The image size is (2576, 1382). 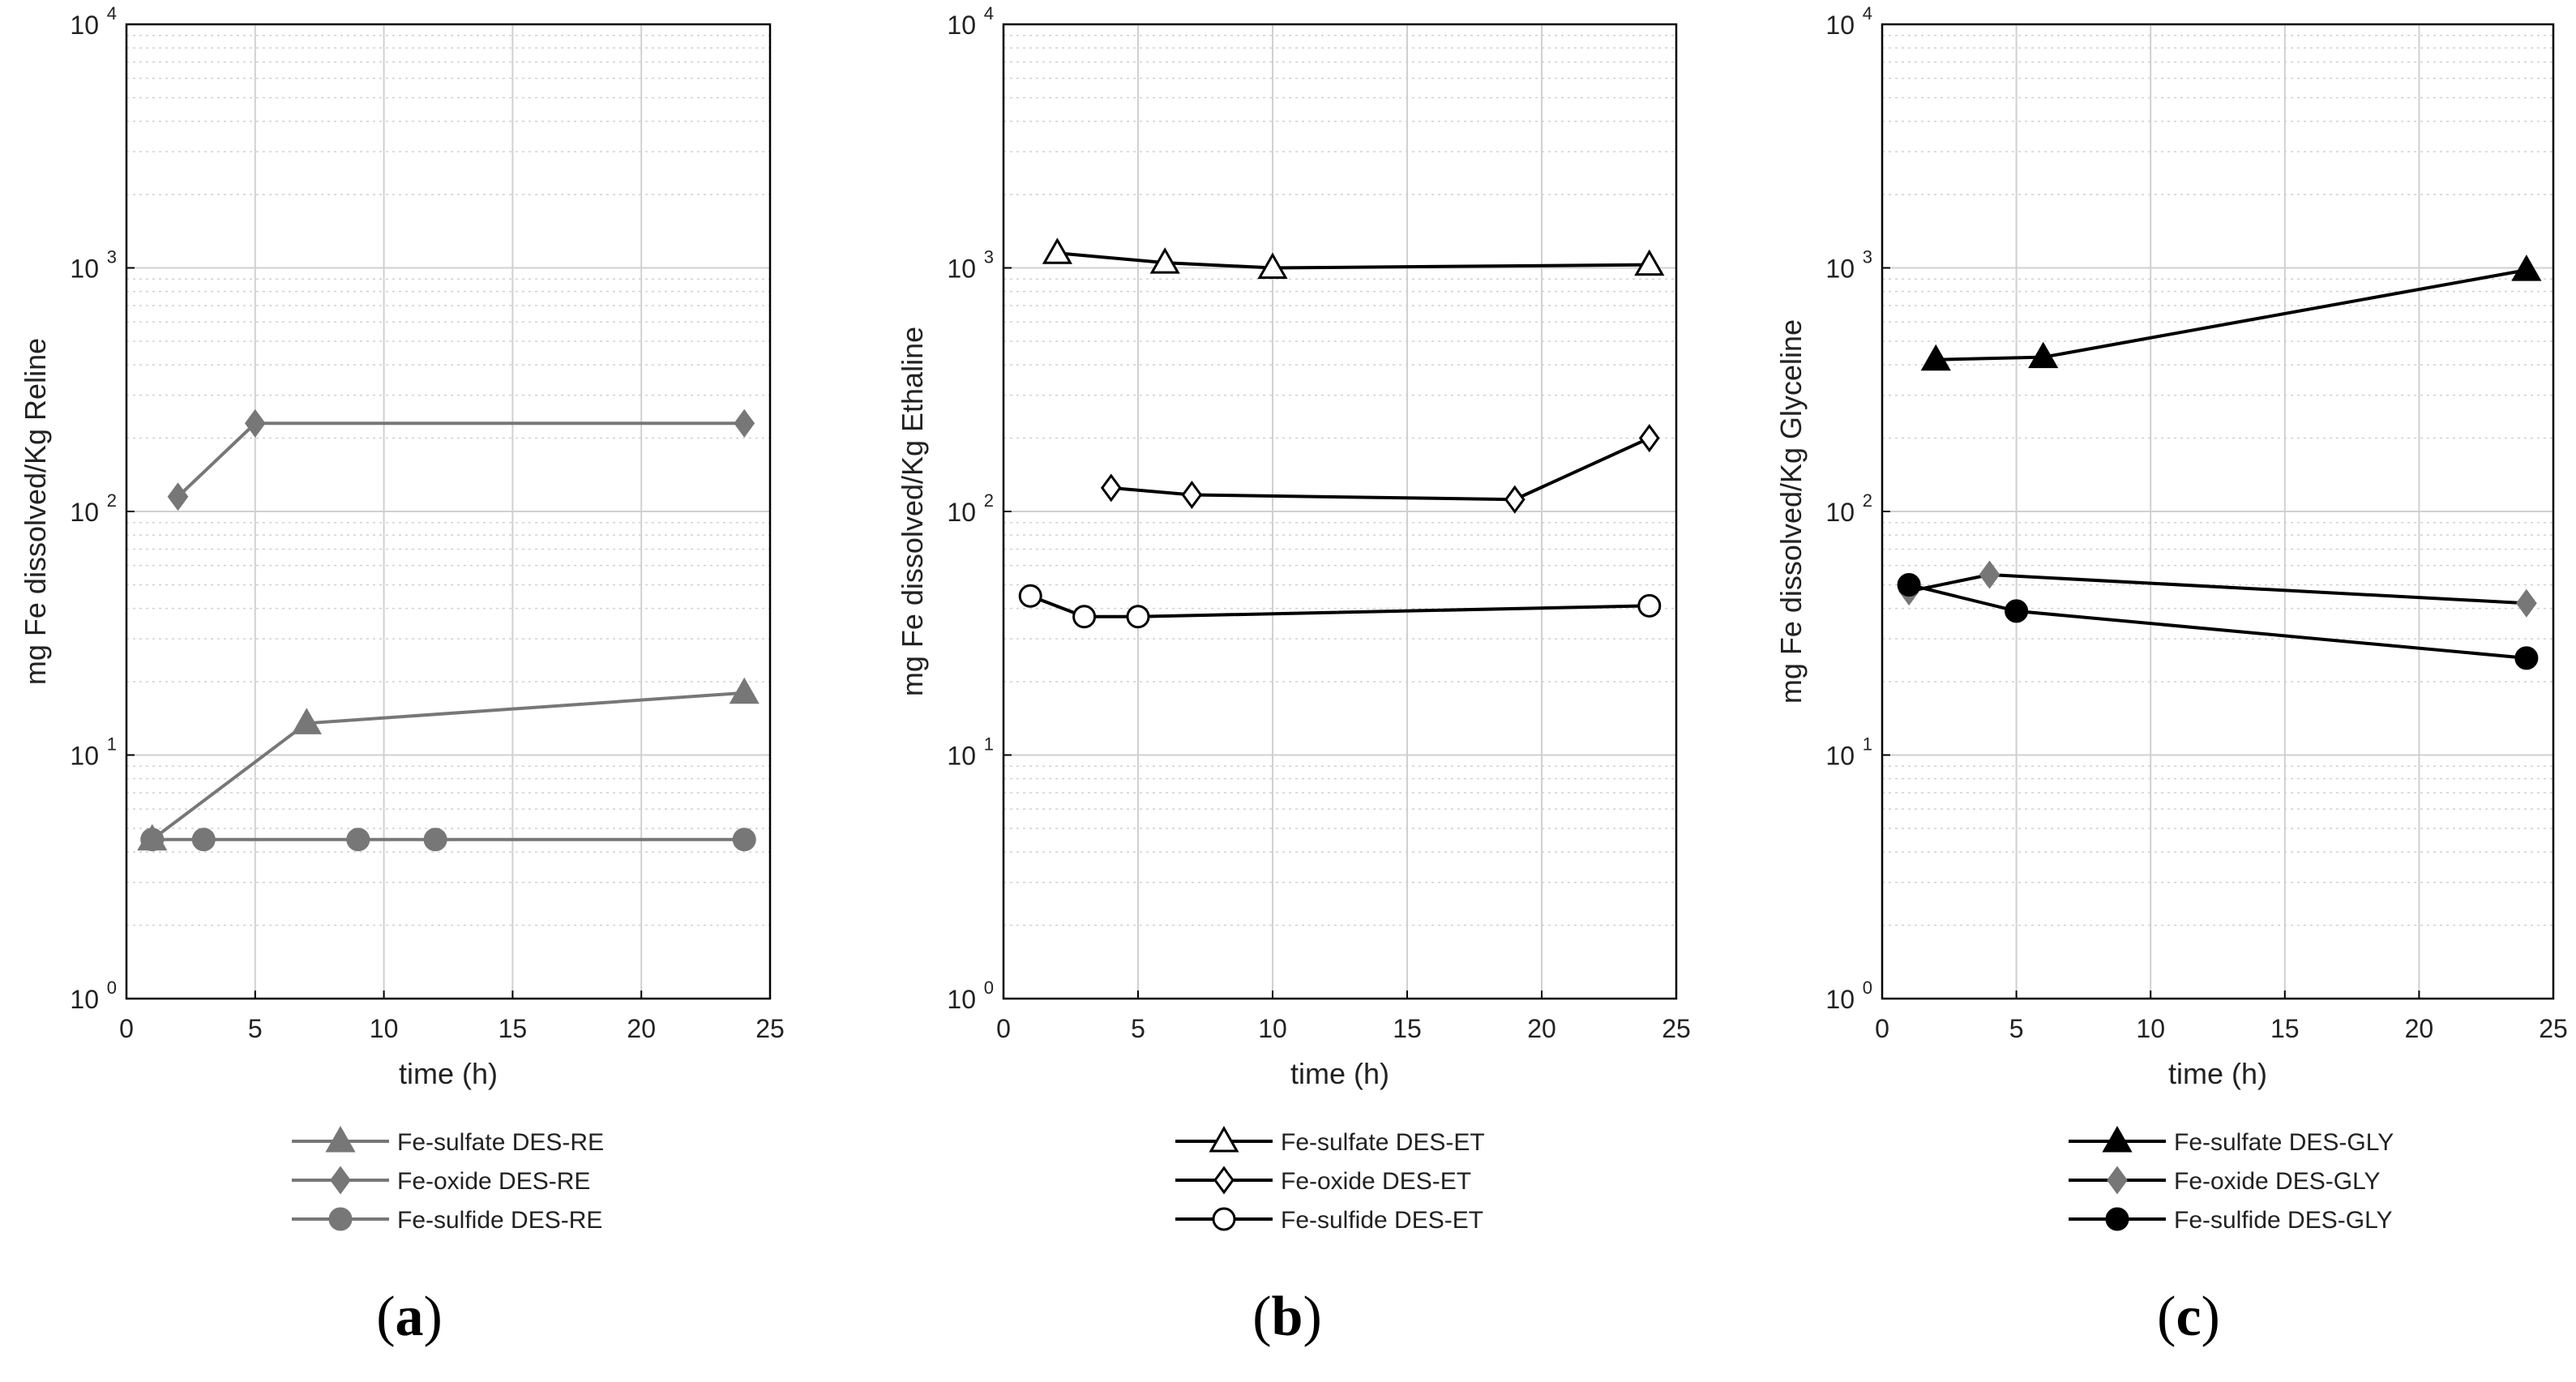 I want to click on y-axis-label: mg Fe dissolved/Kg Glyceline, so click(x=1791, y=511).